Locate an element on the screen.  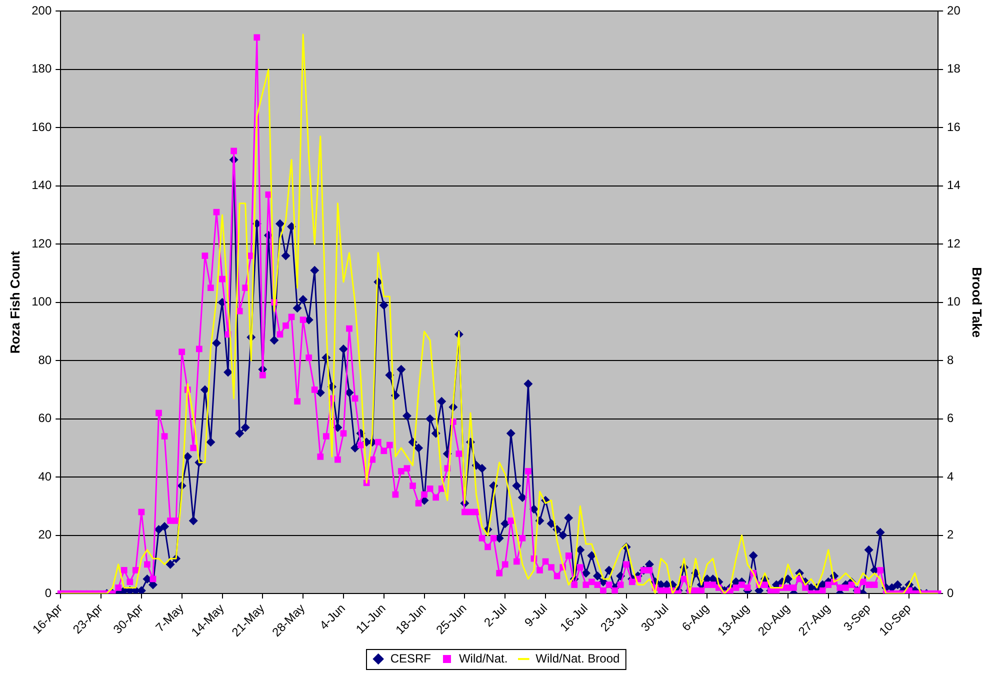
legend-label: Wild/Nat. Brood is located at coordinates (578, 658).